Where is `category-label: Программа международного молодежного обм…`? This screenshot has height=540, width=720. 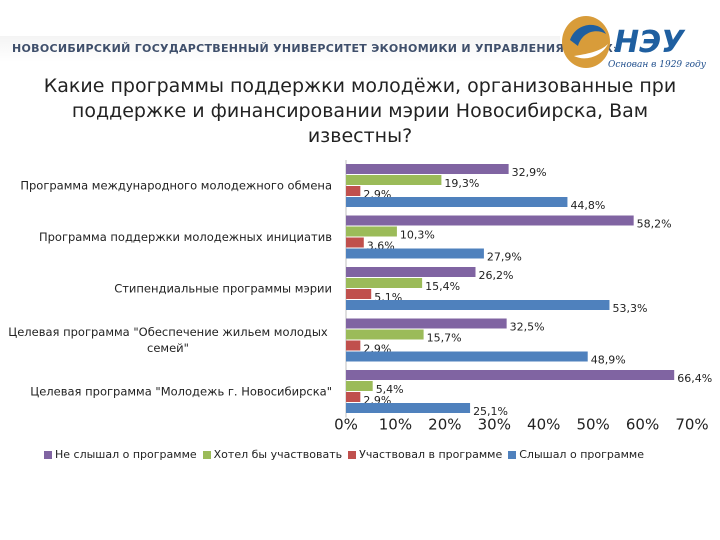
category-label: Программа международного молодежного обм… is located at coordinates (176, 186).